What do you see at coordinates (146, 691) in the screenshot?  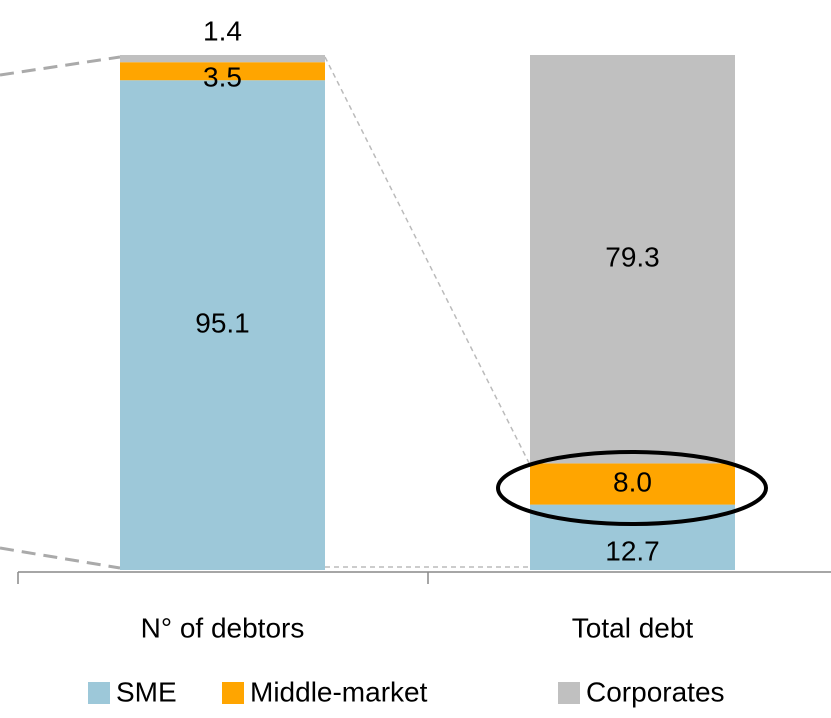 I see `legend-label: SME` at bounding box center [146, 691].